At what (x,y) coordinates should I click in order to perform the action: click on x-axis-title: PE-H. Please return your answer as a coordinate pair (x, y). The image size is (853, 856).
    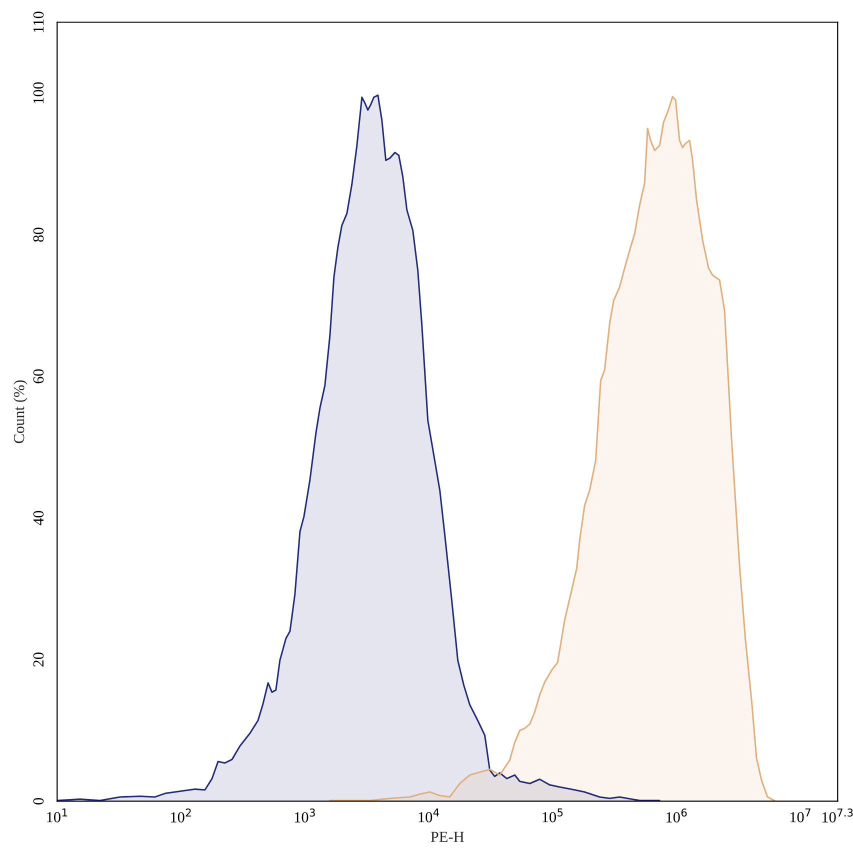
    Looking at the image, I should click on (447, 837).